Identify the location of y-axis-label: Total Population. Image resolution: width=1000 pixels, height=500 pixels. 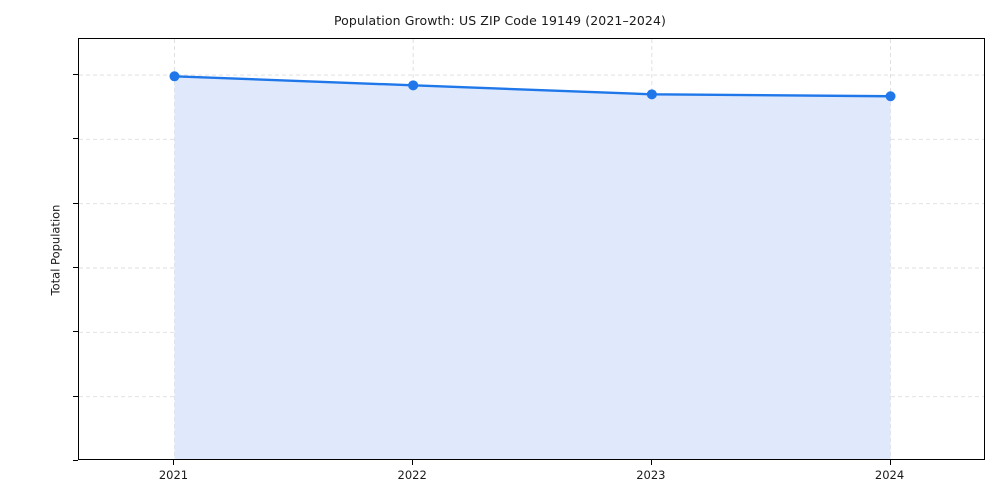
(55, 250).